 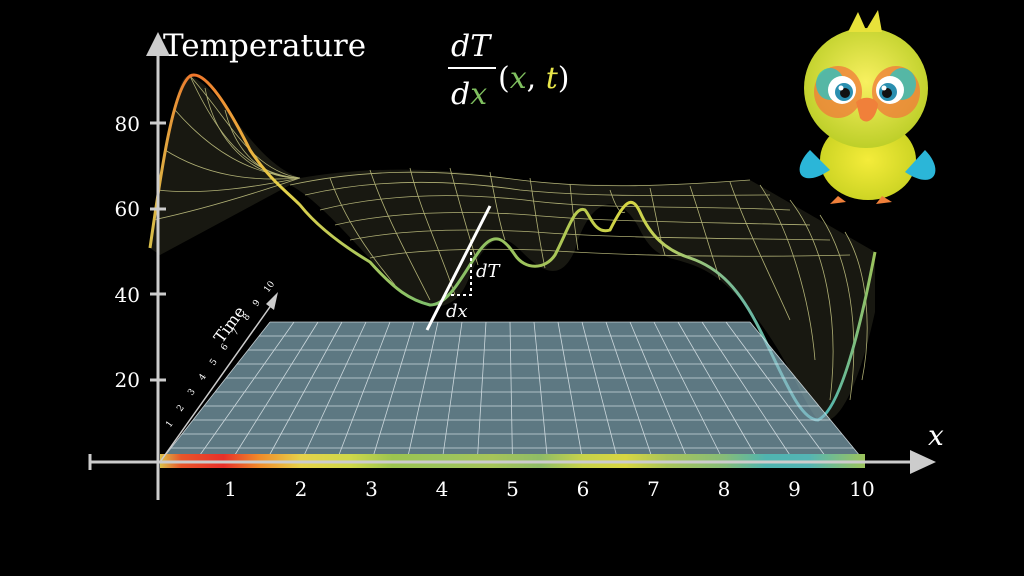 I want to click on y-tick-20: 20, so click(x=127, y=380).